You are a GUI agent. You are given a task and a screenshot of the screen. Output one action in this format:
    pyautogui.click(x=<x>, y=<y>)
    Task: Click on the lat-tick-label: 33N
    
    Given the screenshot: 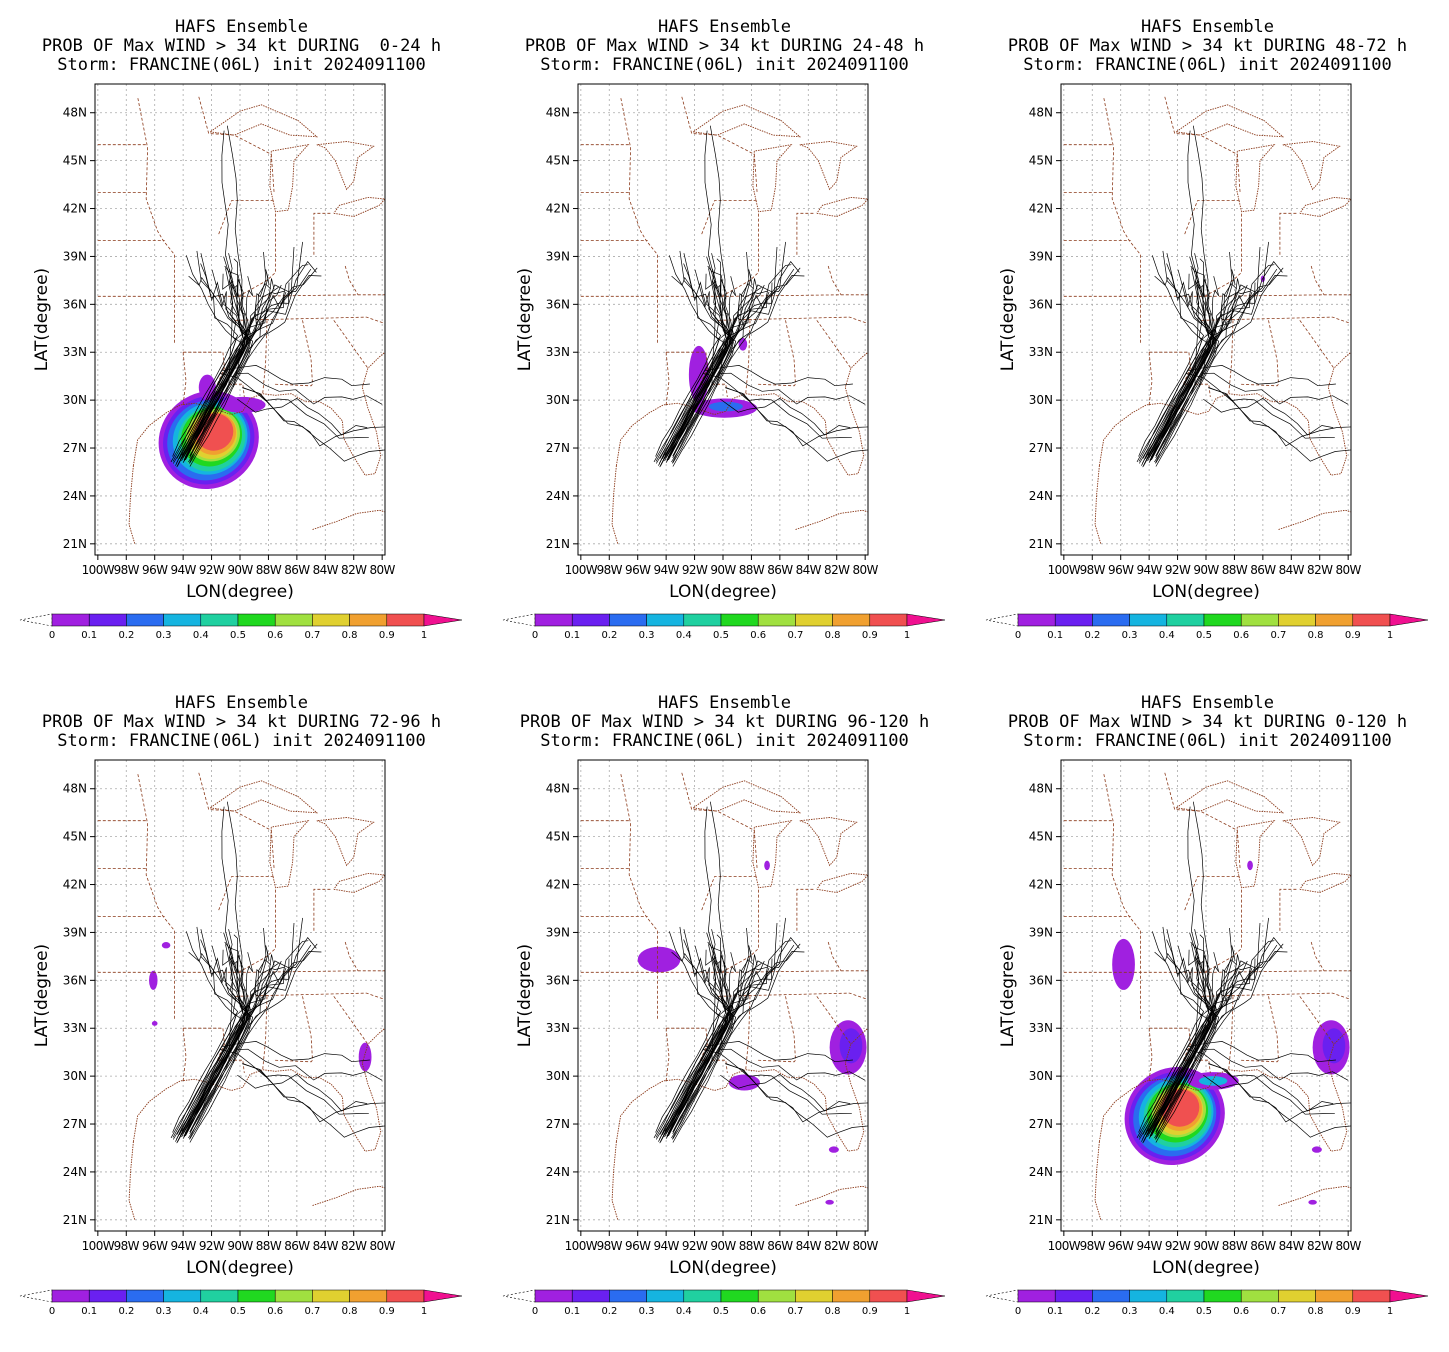 What is the action you would take?
    pyautogui.click(x=558, y=1028)
    